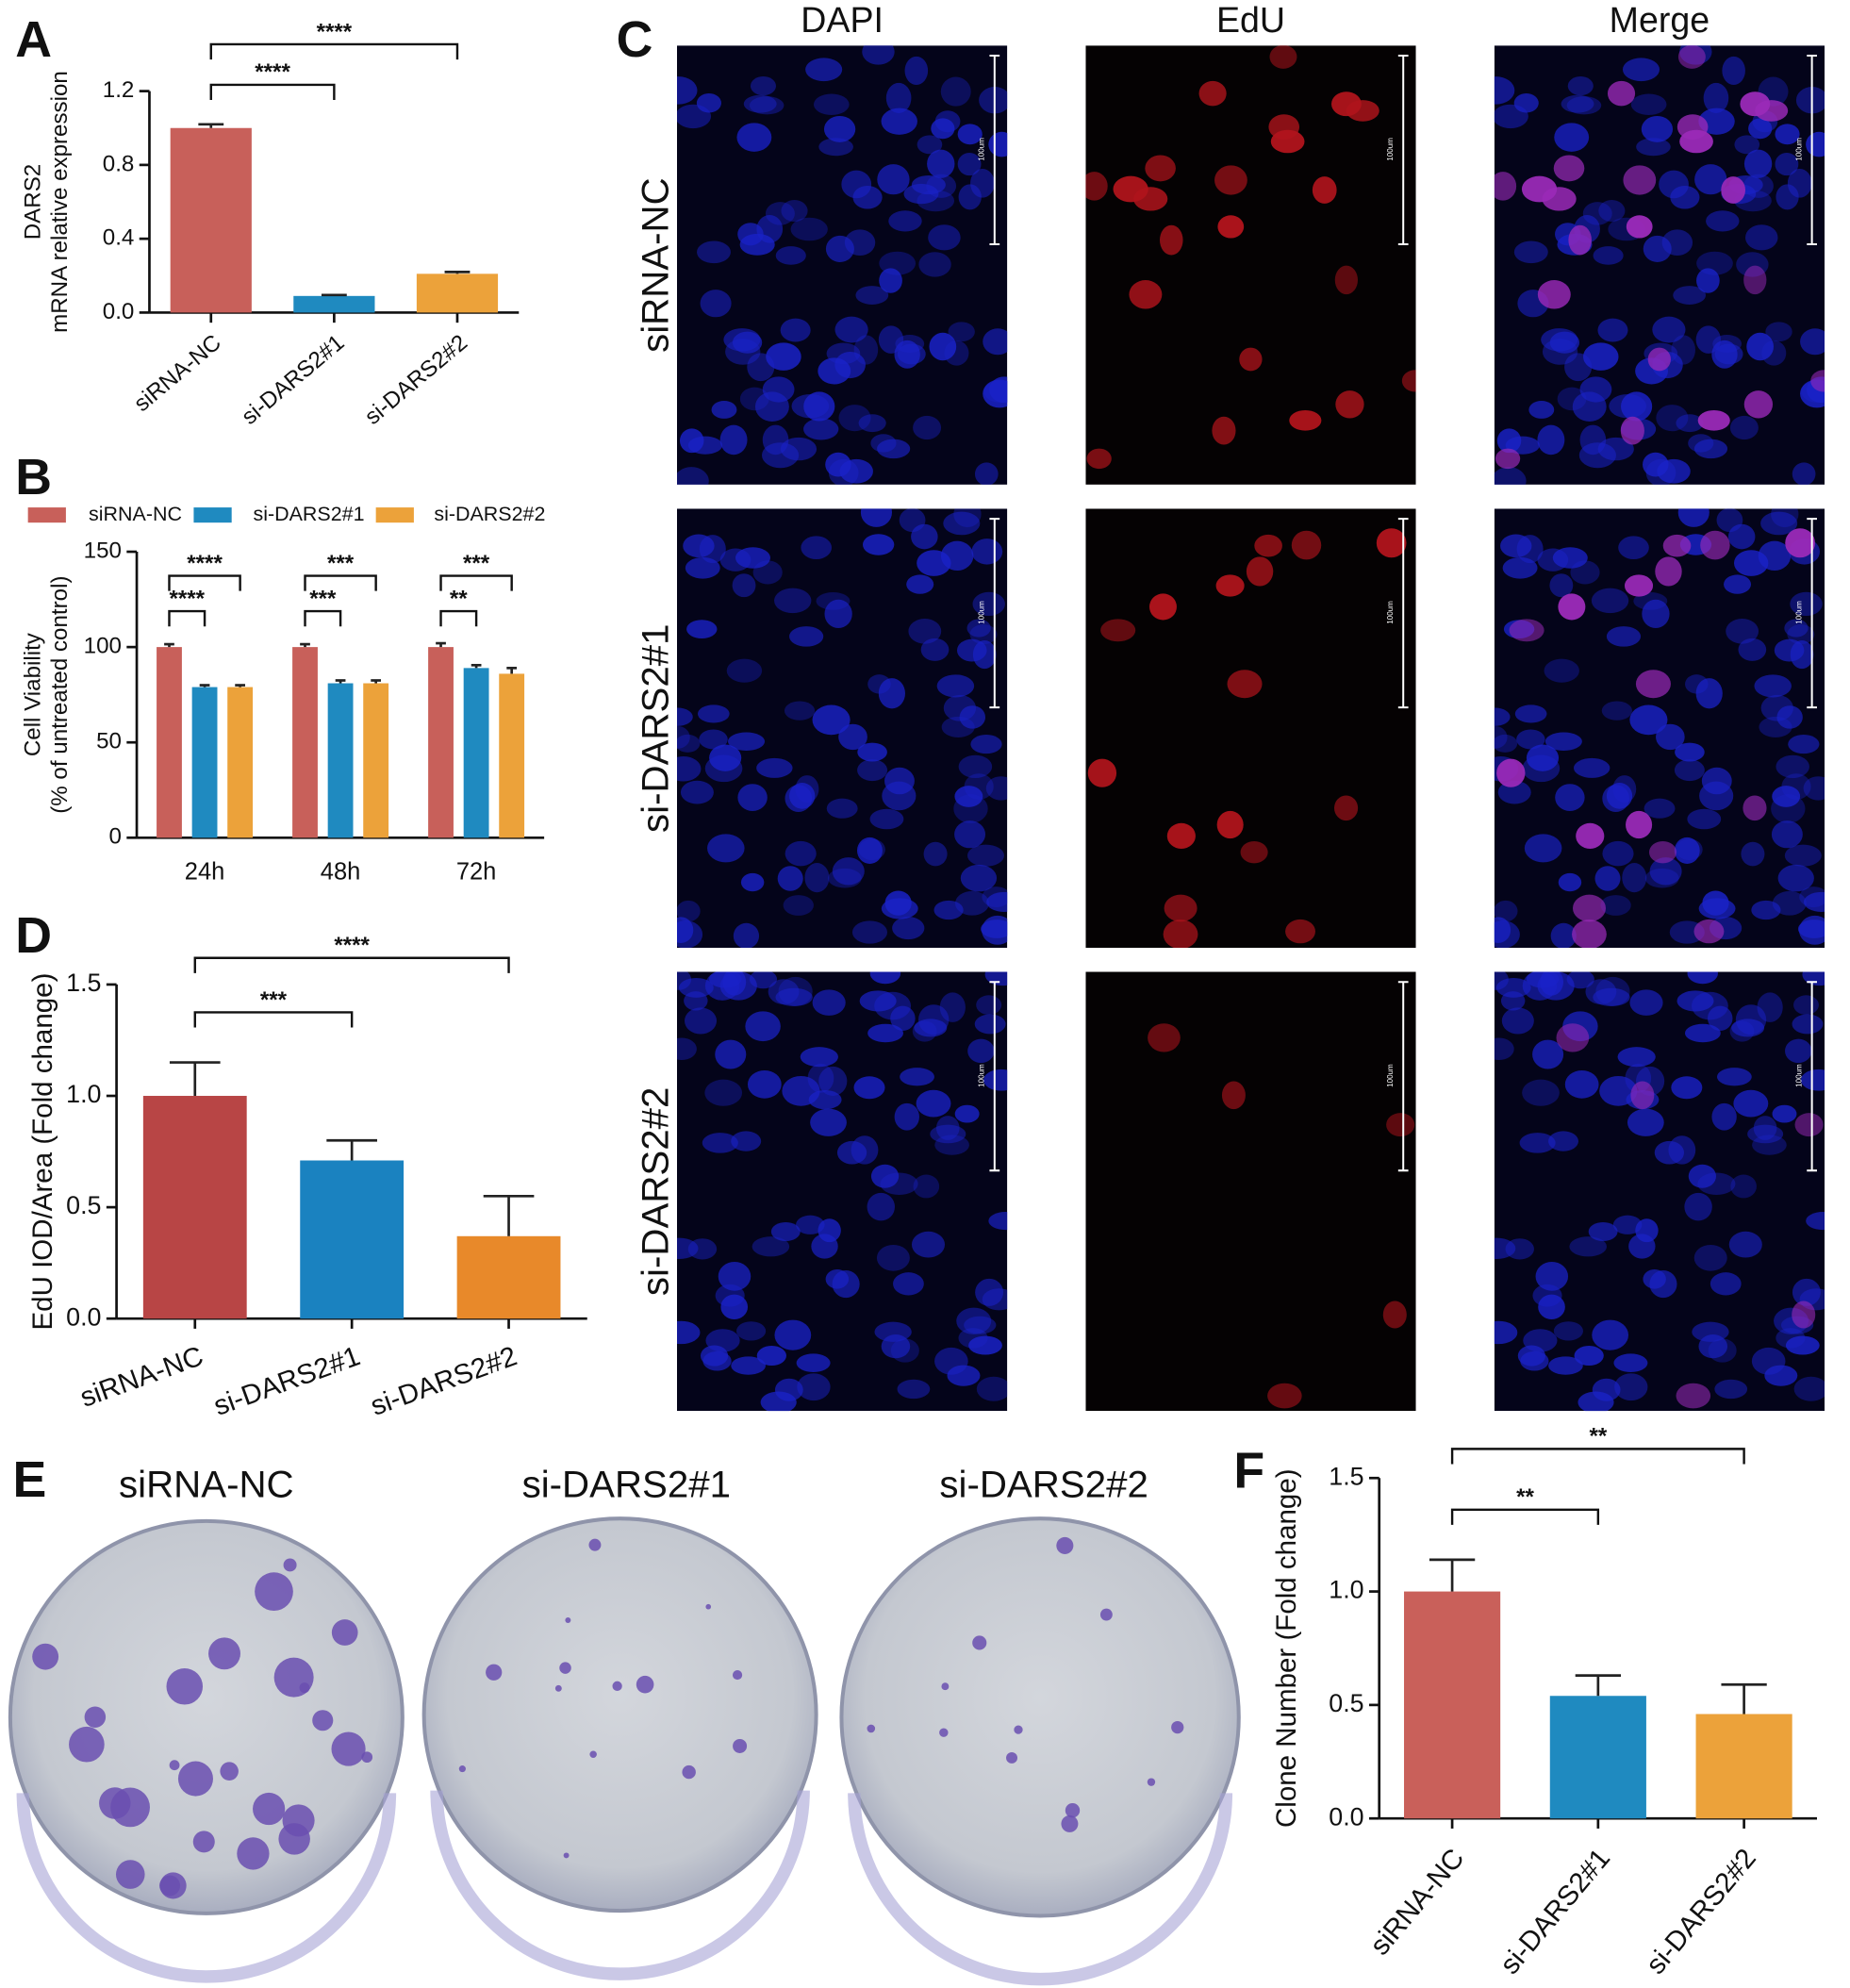  Describe the element at coordinates (1043, 1484) in the screenshot. I see `plate-label: si-DARS2#2` at that location.